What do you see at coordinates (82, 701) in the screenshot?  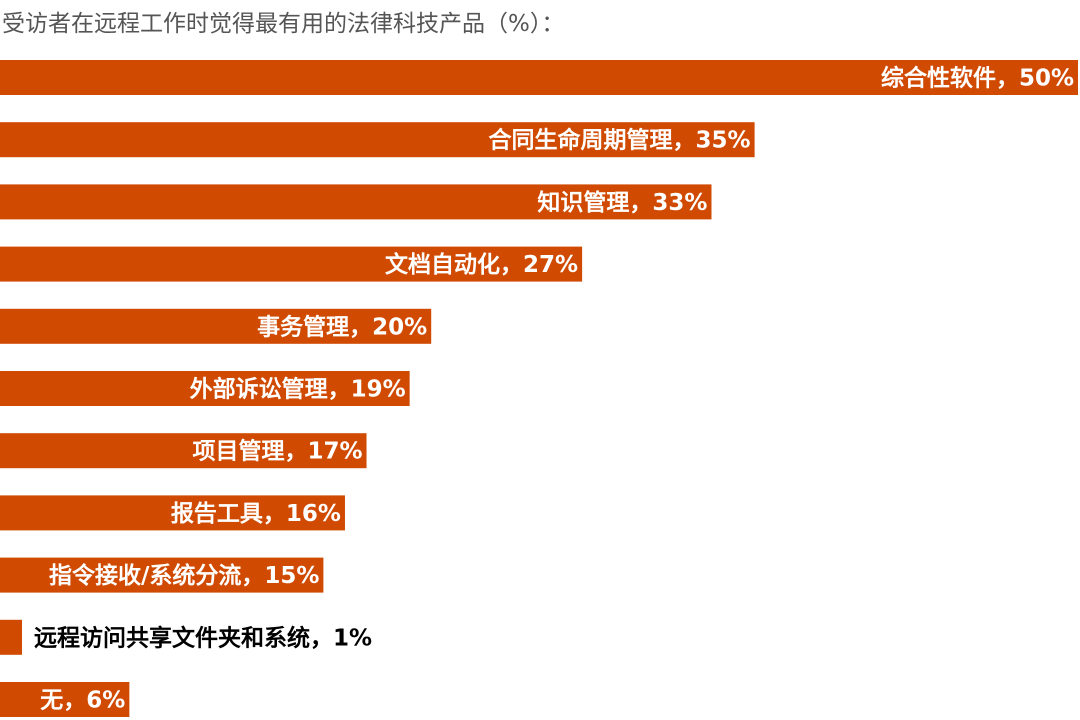 I see `bar-label-10: 无，6%` at bounding box center [82, 701].